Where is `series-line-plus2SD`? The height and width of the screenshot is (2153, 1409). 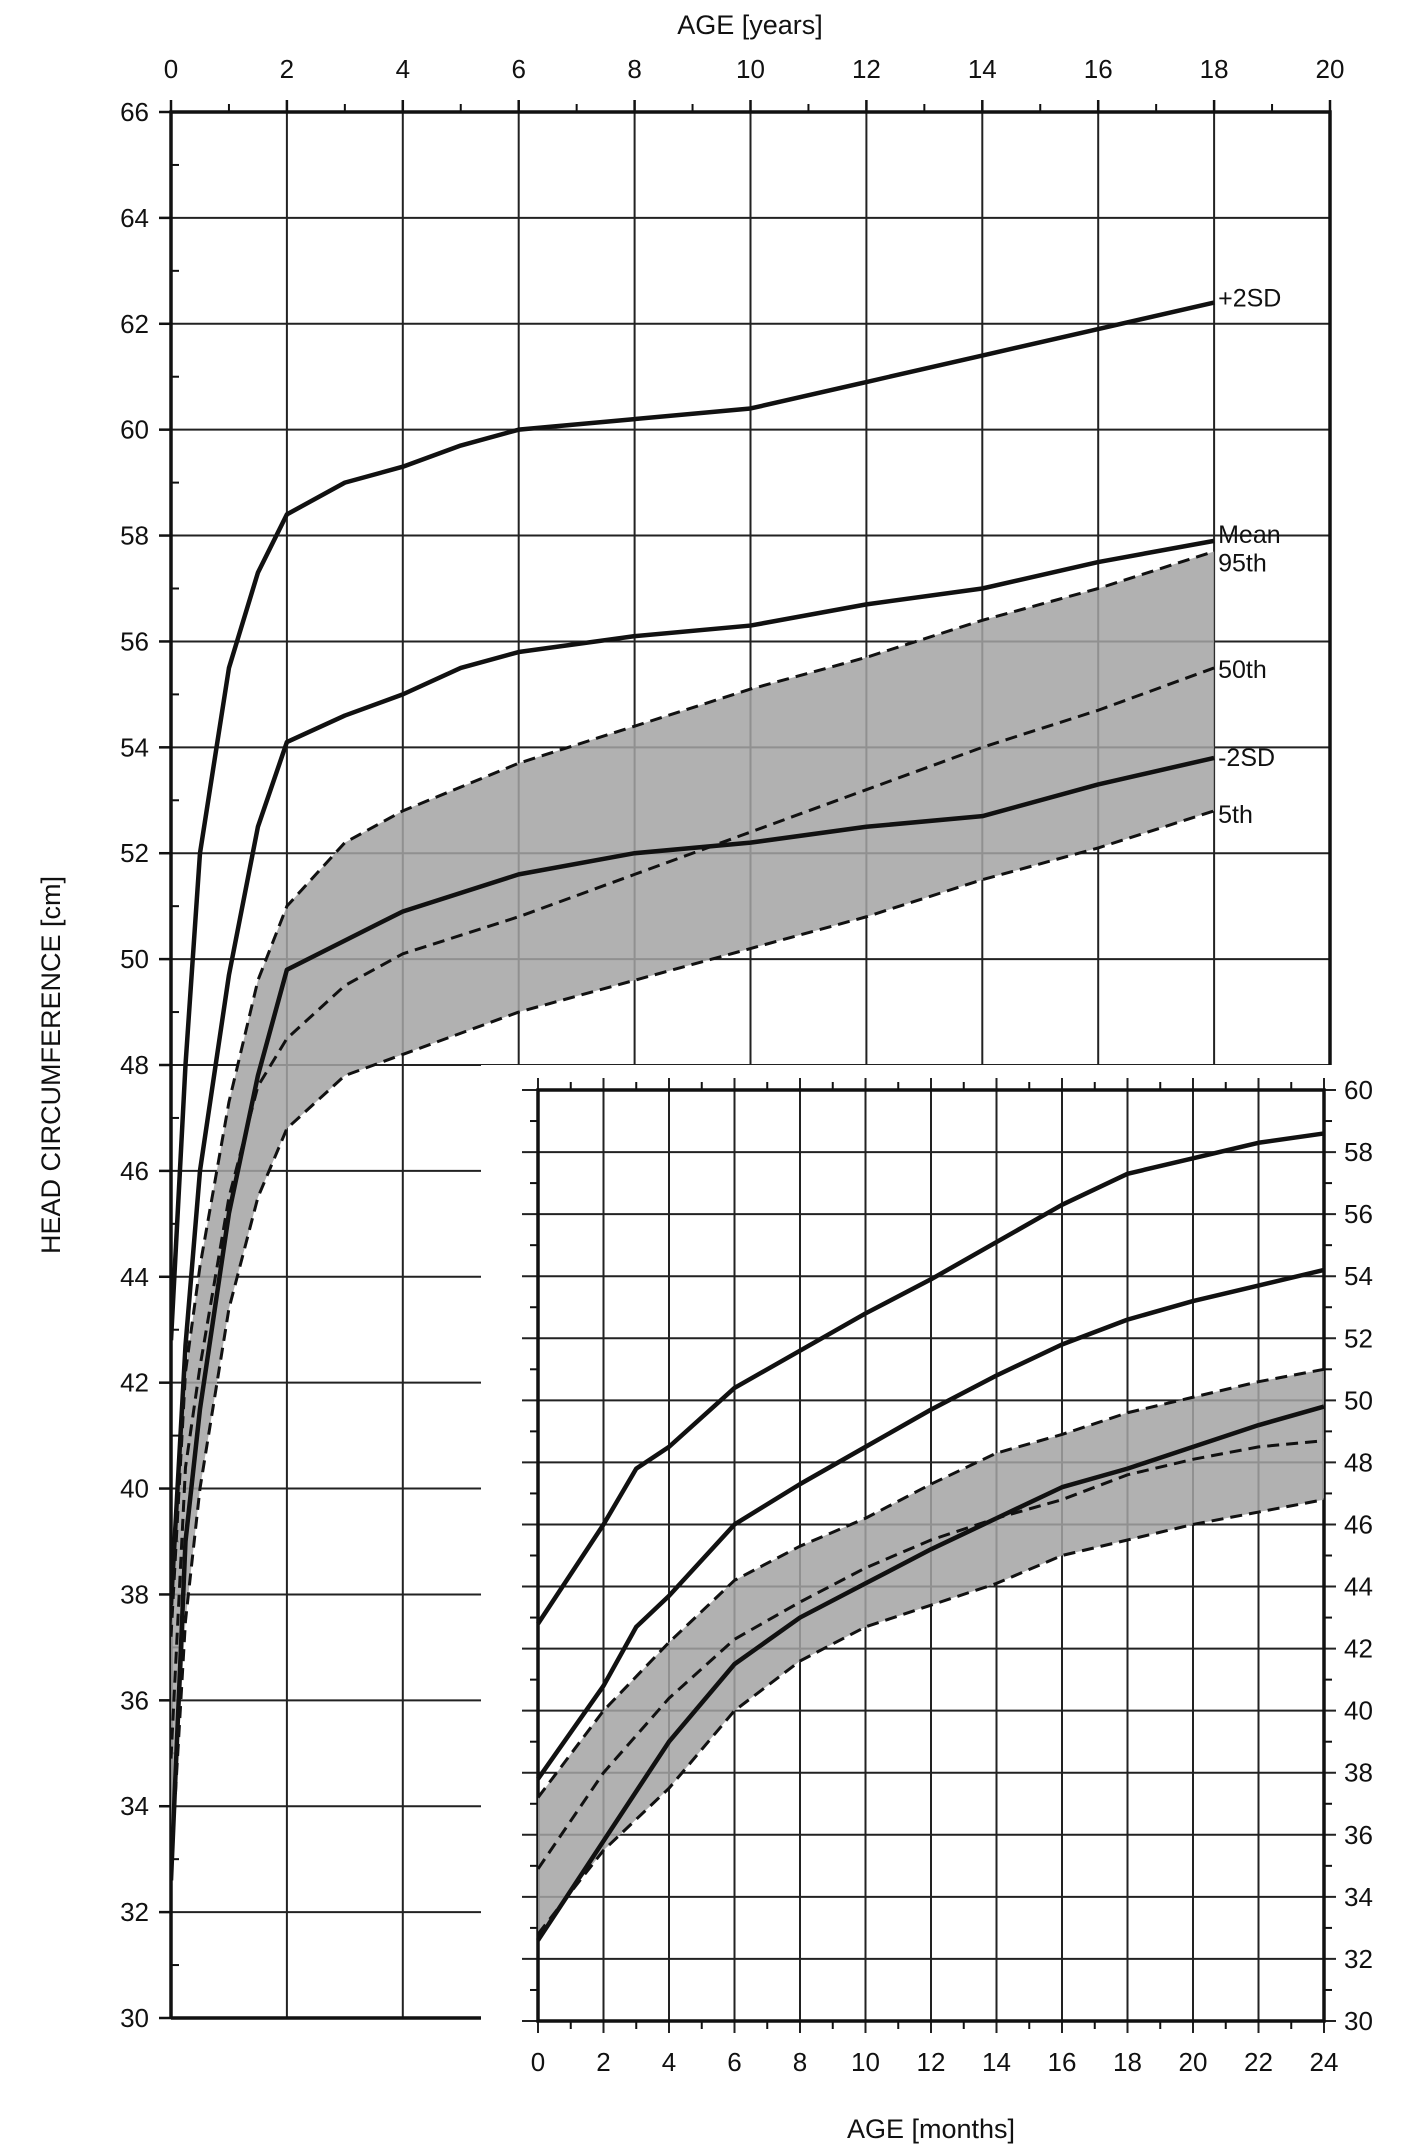
series-line-plus2SD is located at coordinates (930, 1378).